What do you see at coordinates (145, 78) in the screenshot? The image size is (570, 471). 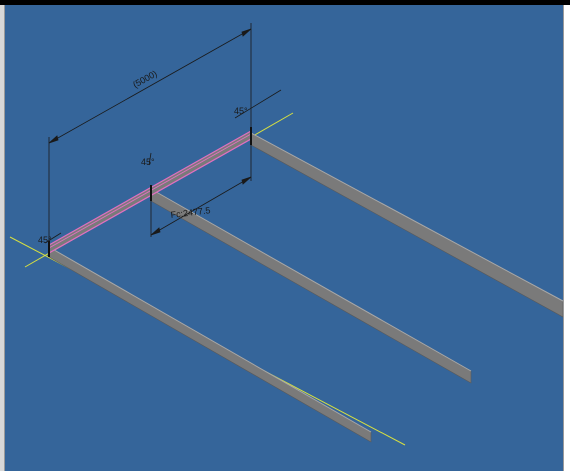 I see `dimension-overall-label: (5000)` at bounding box center [145, 78].